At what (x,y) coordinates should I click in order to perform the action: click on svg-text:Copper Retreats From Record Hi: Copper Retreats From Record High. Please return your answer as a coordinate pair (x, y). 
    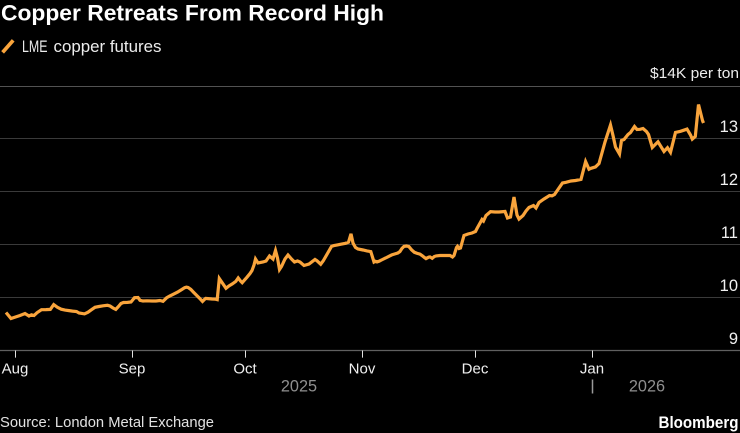
    Looking at the image, I should click on (192, 12).